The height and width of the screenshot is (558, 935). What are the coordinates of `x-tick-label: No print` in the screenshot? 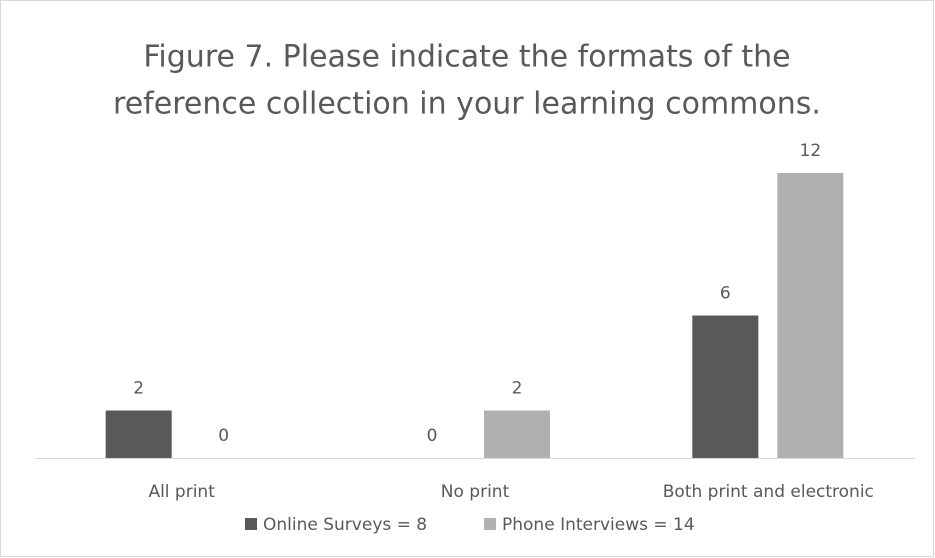 It's located at (475, 492).